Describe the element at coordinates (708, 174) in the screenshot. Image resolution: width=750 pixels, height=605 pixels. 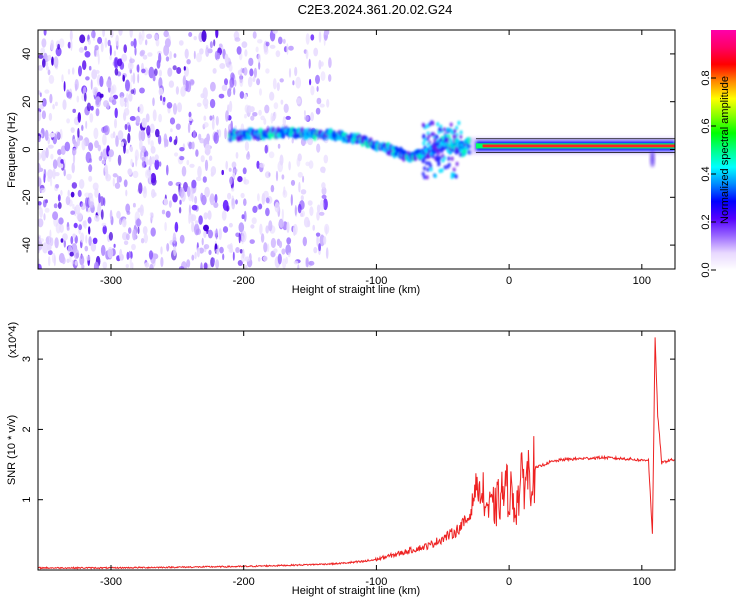
I see `colorbar-ticks: 0.0 0.2 0.4 0.6 0.8` at that location.